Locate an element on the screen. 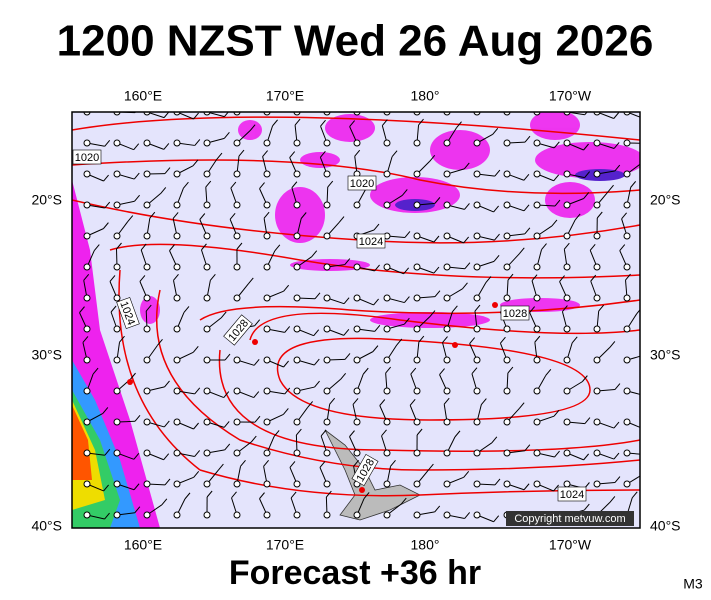  lat-label: 40°S is located at coordinates (665, 526).